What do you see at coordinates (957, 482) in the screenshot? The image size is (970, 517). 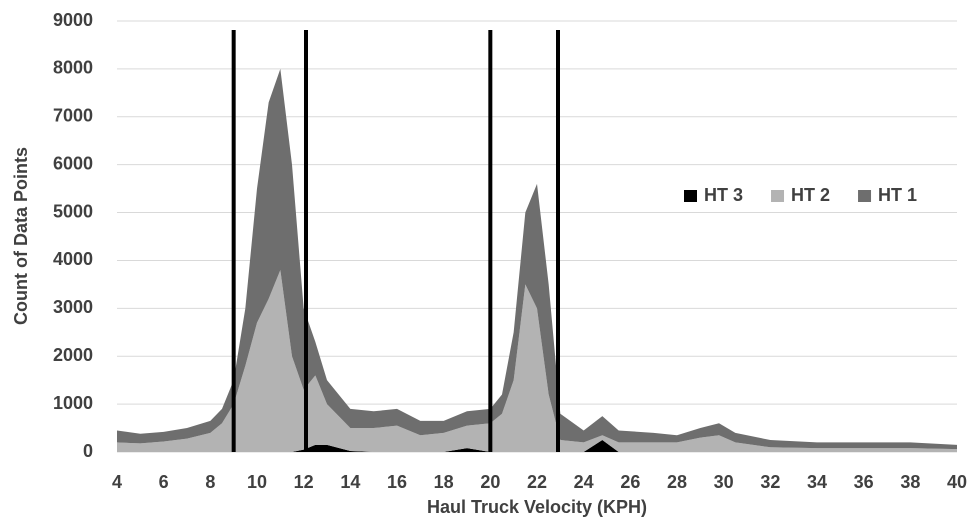 I see `x-tick-label: 40` at bounding box center [957, 482].